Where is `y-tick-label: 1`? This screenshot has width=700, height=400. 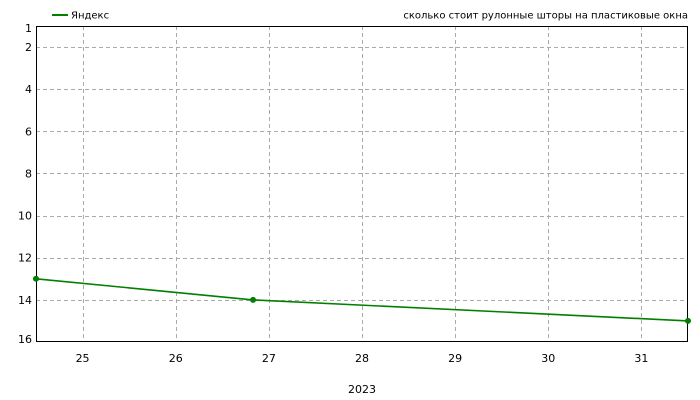 y-tick-label: 1 is located at coordinates (28, 28).